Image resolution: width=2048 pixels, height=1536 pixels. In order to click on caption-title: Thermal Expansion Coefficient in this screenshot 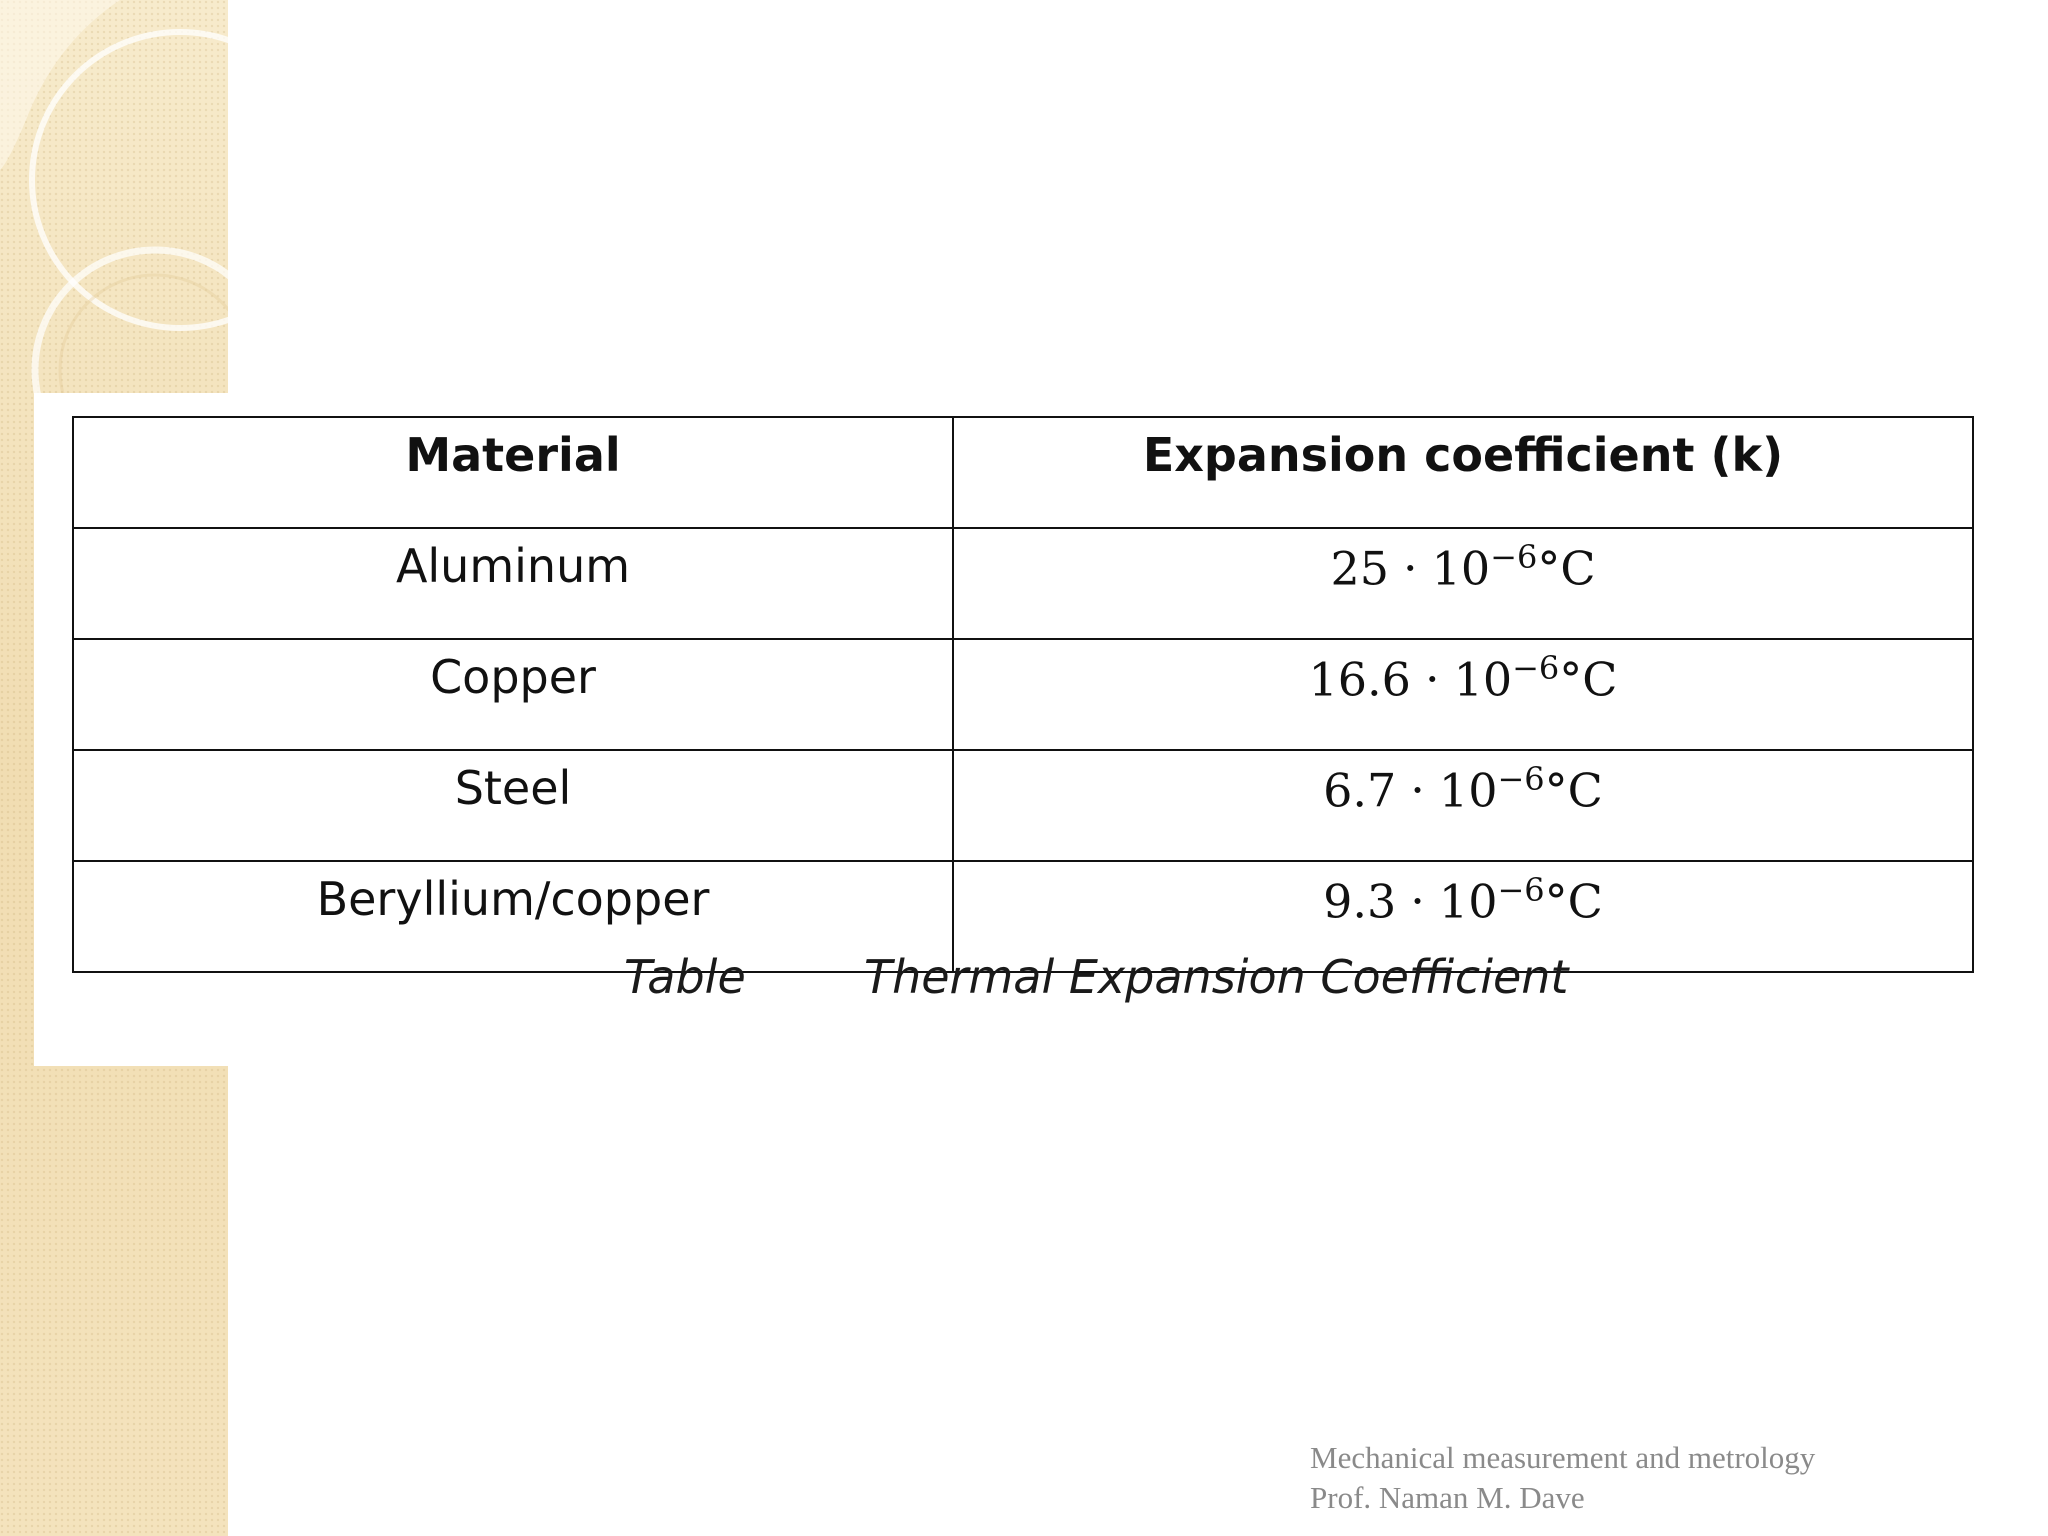, I will do `click(1216, 977)`.